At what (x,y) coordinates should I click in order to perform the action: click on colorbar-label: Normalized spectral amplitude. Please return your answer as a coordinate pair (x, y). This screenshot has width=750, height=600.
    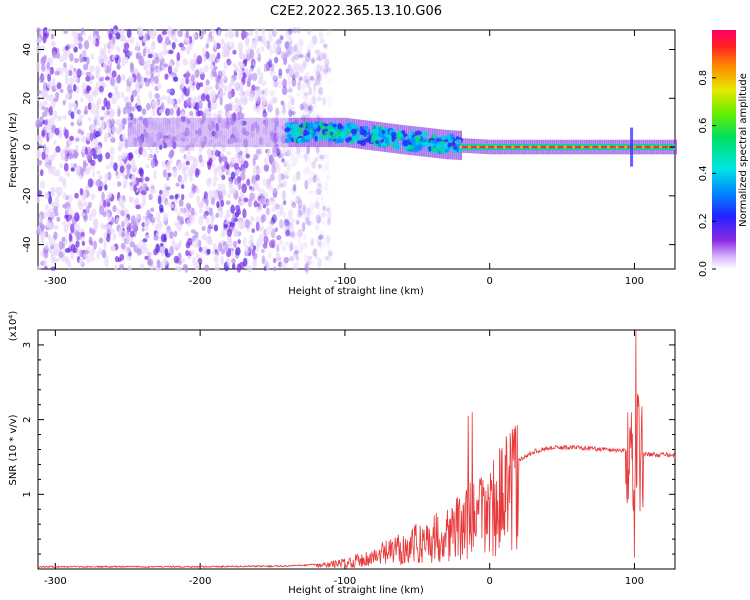
    Looking at the image, I should click on (743, 150).